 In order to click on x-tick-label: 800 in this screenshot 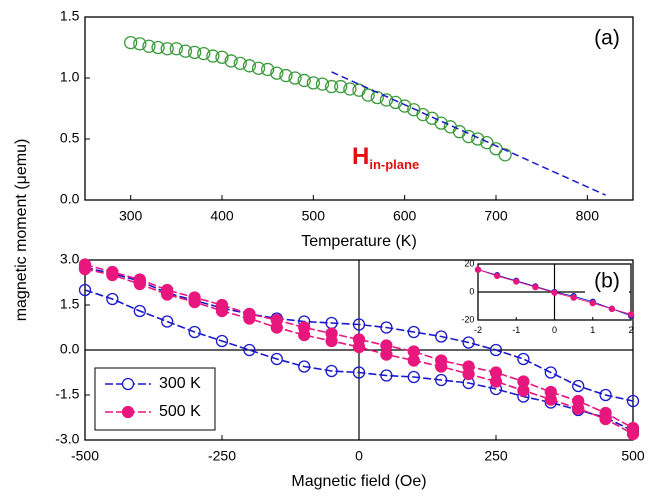, I will do `click(588, 216)`.